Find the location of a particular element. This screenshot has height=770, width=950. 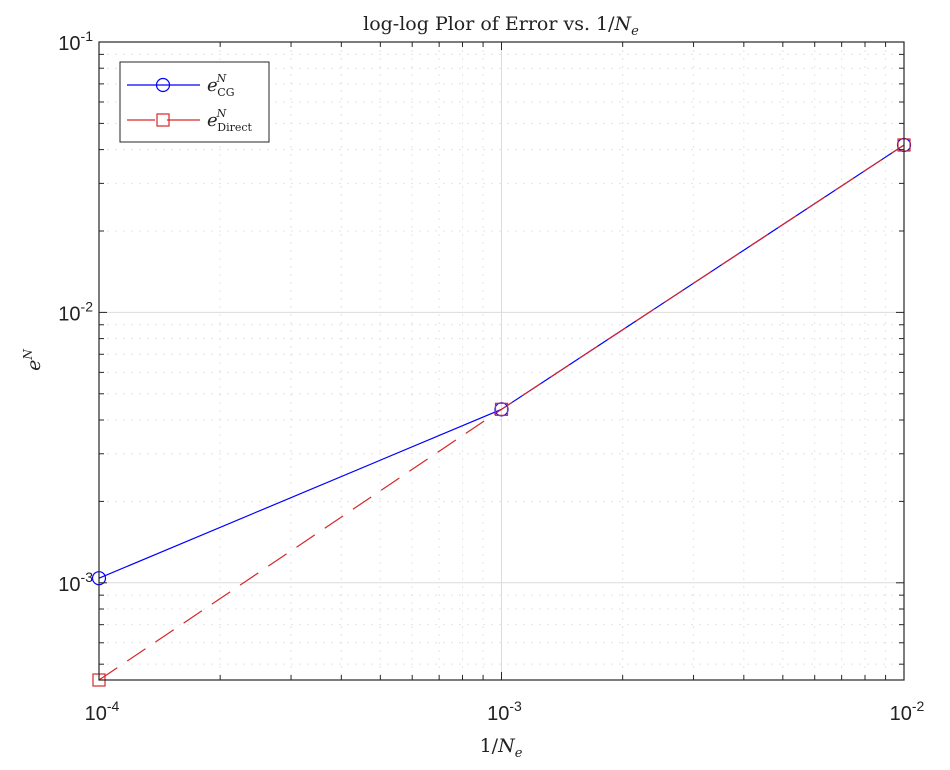

data-point-direct is located at coordinates (501, 409).